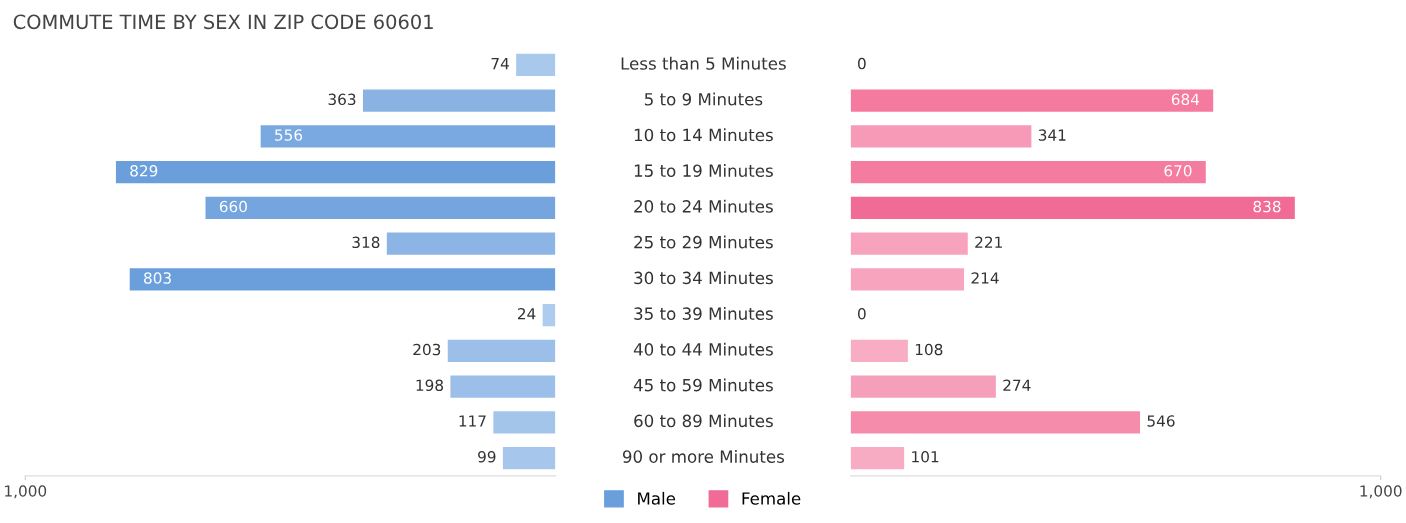 The image size is (1406, 523). What do you see at coordinates (144, 171) in the screenshot?
I see `data-label: 829` at bounding box center [144, 171].